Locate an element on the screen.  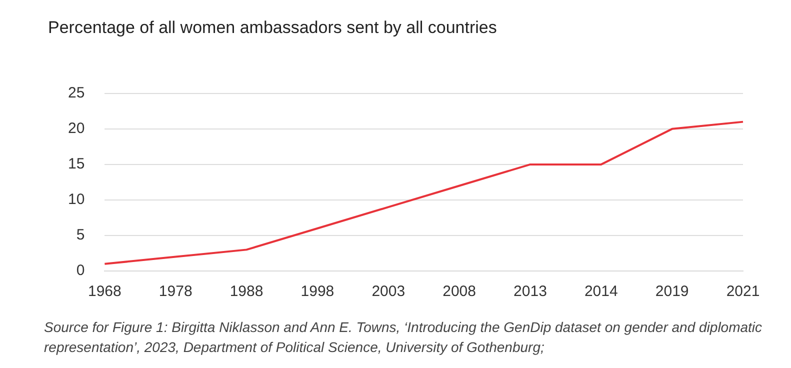
x-tick-label: 1998 is located at coordinates (317, 291).